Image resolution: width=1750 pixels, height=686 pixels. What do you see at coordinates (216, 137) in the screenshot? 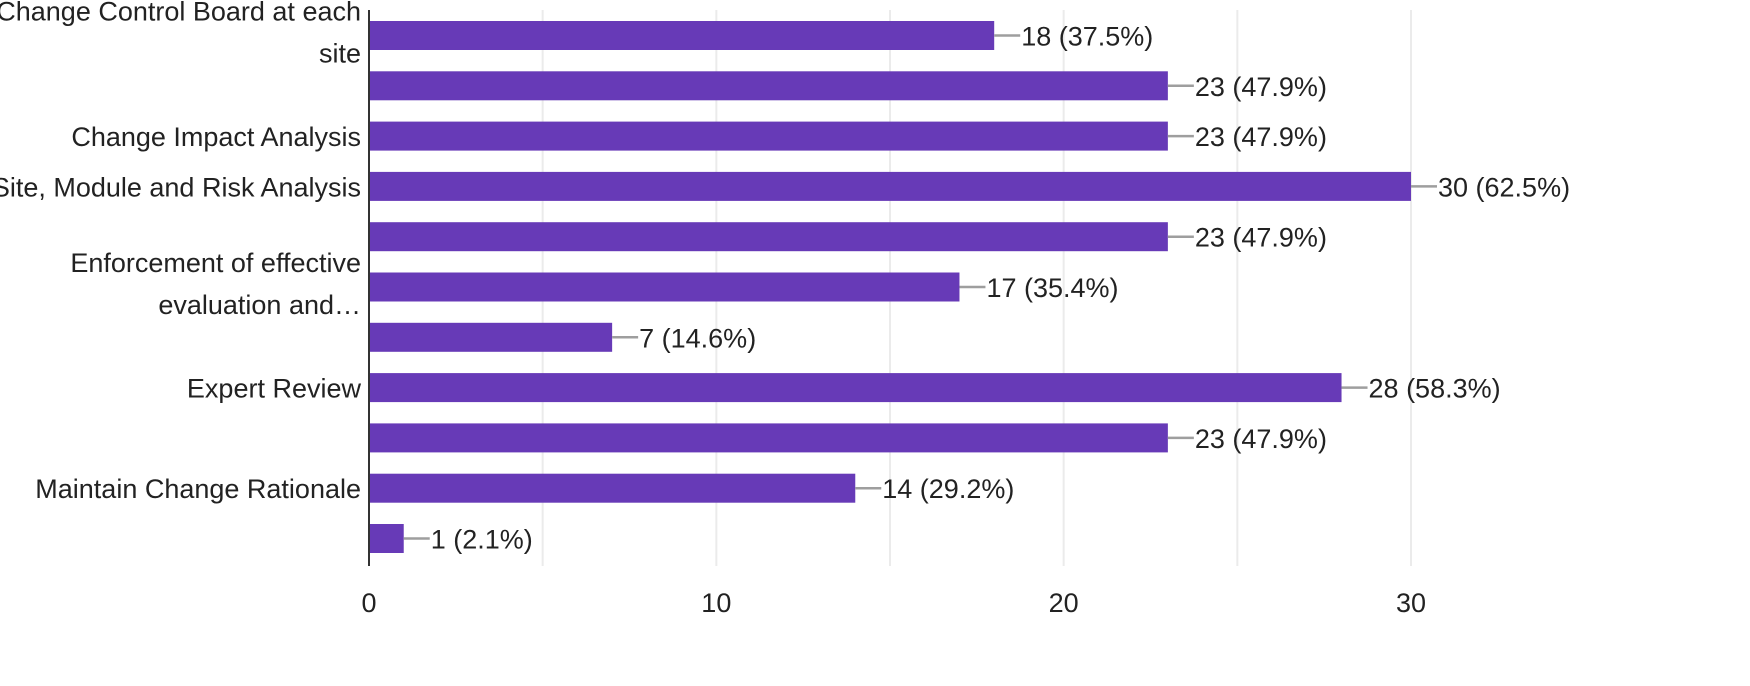
I see `category-label-1-line-0: Change Impact Analysis` at bounding box center [216, 137].